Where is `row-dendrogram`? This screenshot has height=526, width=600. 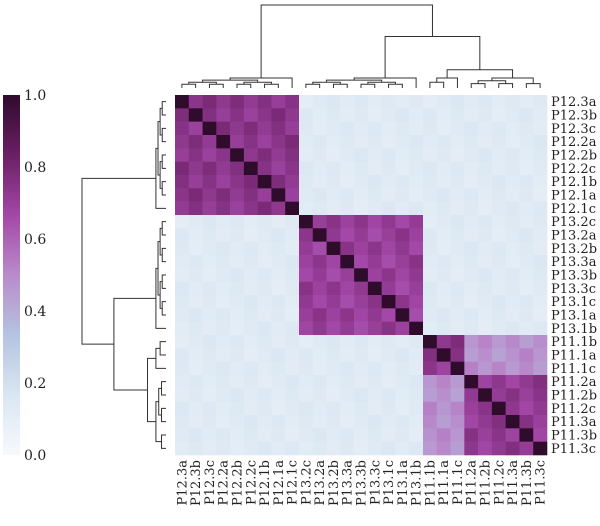 row-dendrogram is located at coordinates (123, 275).